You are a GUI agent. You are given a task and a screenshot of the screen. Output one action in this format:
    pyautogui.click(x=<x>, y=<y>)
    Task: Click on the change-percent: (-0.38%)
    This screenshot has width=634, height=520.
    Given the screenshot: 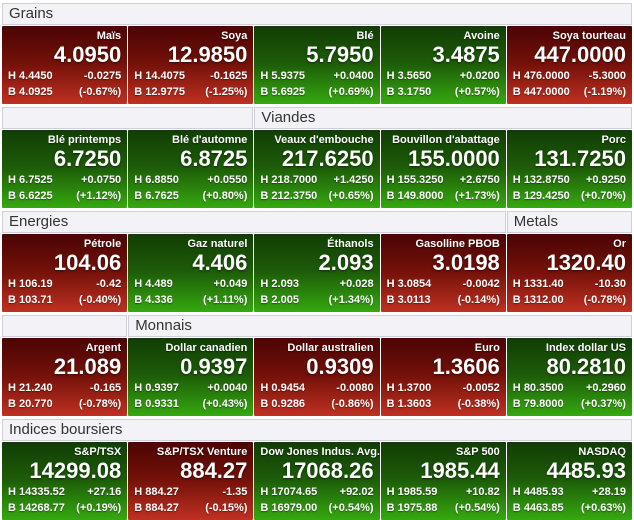 What is the action you would take?
    pyautogui.click(x=478, y=404)
    